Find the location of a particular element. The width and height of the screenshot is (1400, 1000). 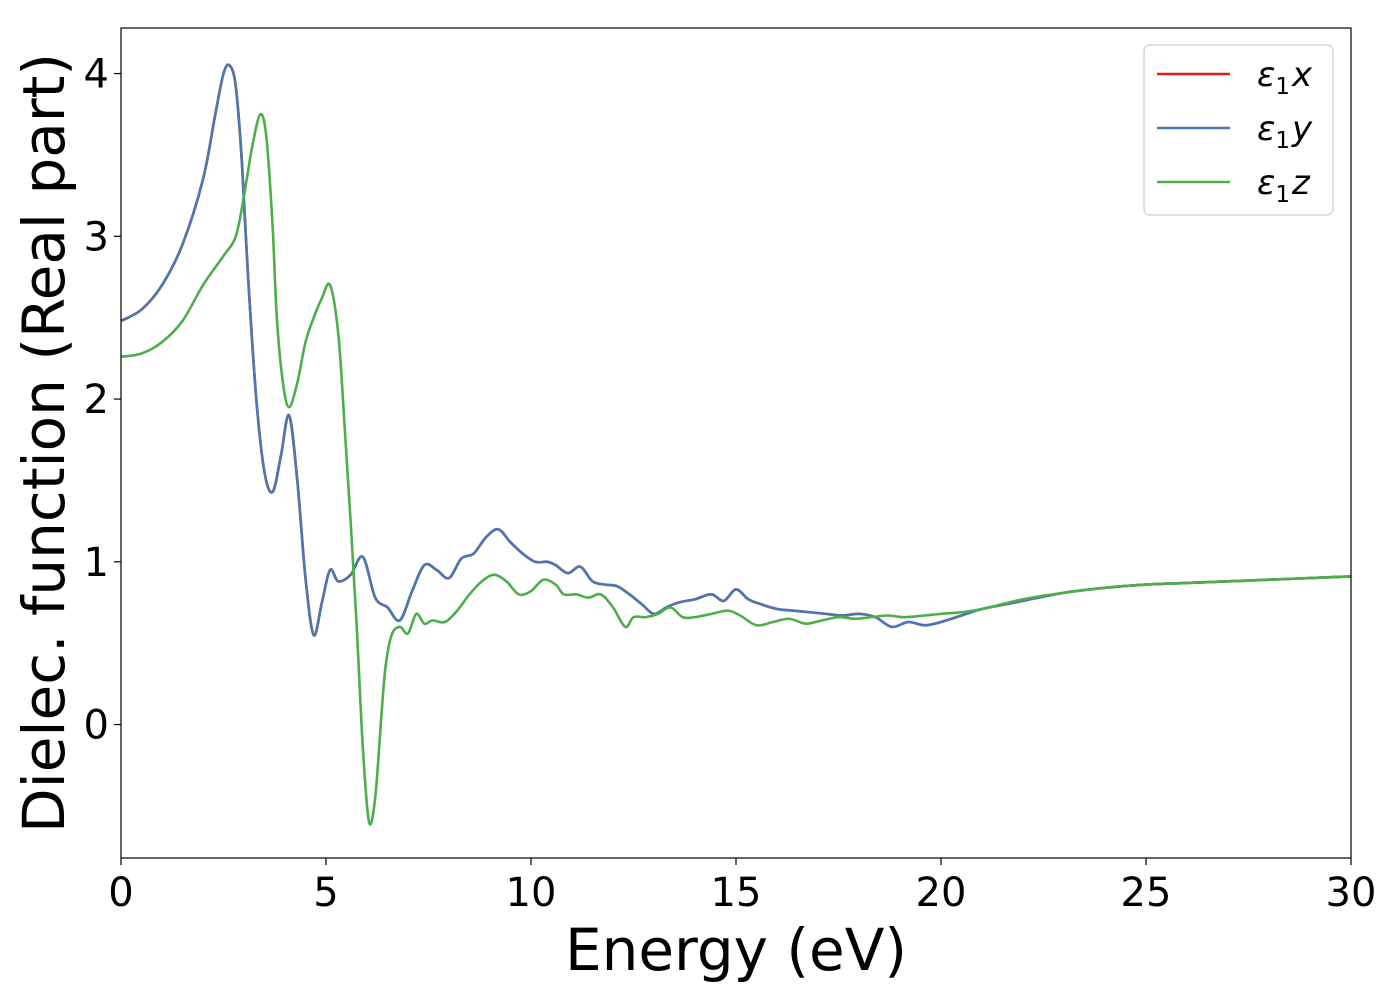

legend-box is located at coordinates (1238, 130).